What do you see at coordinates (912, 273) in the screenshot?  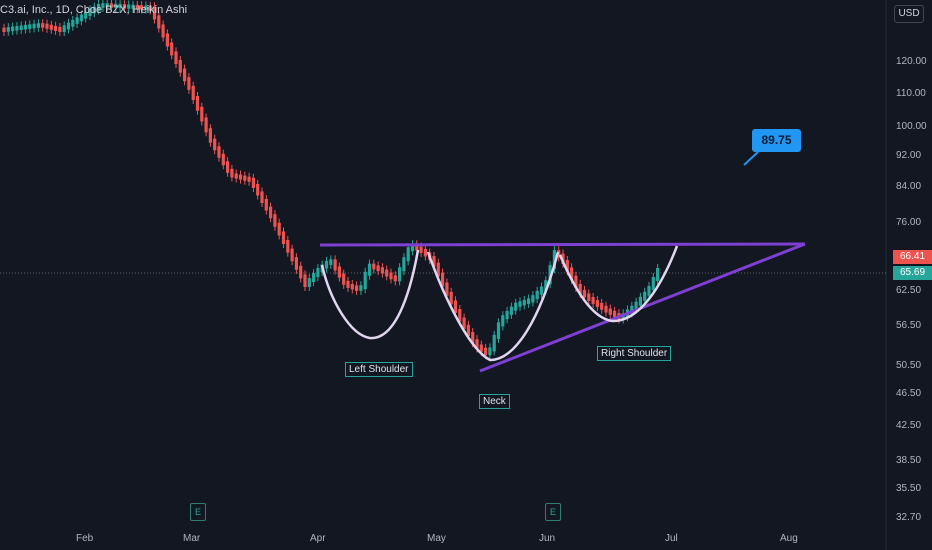 I see `close-price-tag: 65.69` at bounding box center [912, 273].